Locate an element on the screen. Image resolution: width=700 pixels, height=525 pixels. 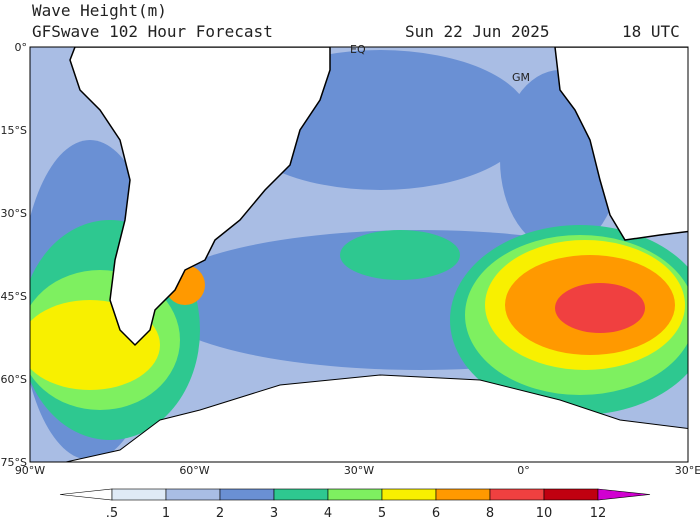
place-label: GM is located at coordinates (521, 77).